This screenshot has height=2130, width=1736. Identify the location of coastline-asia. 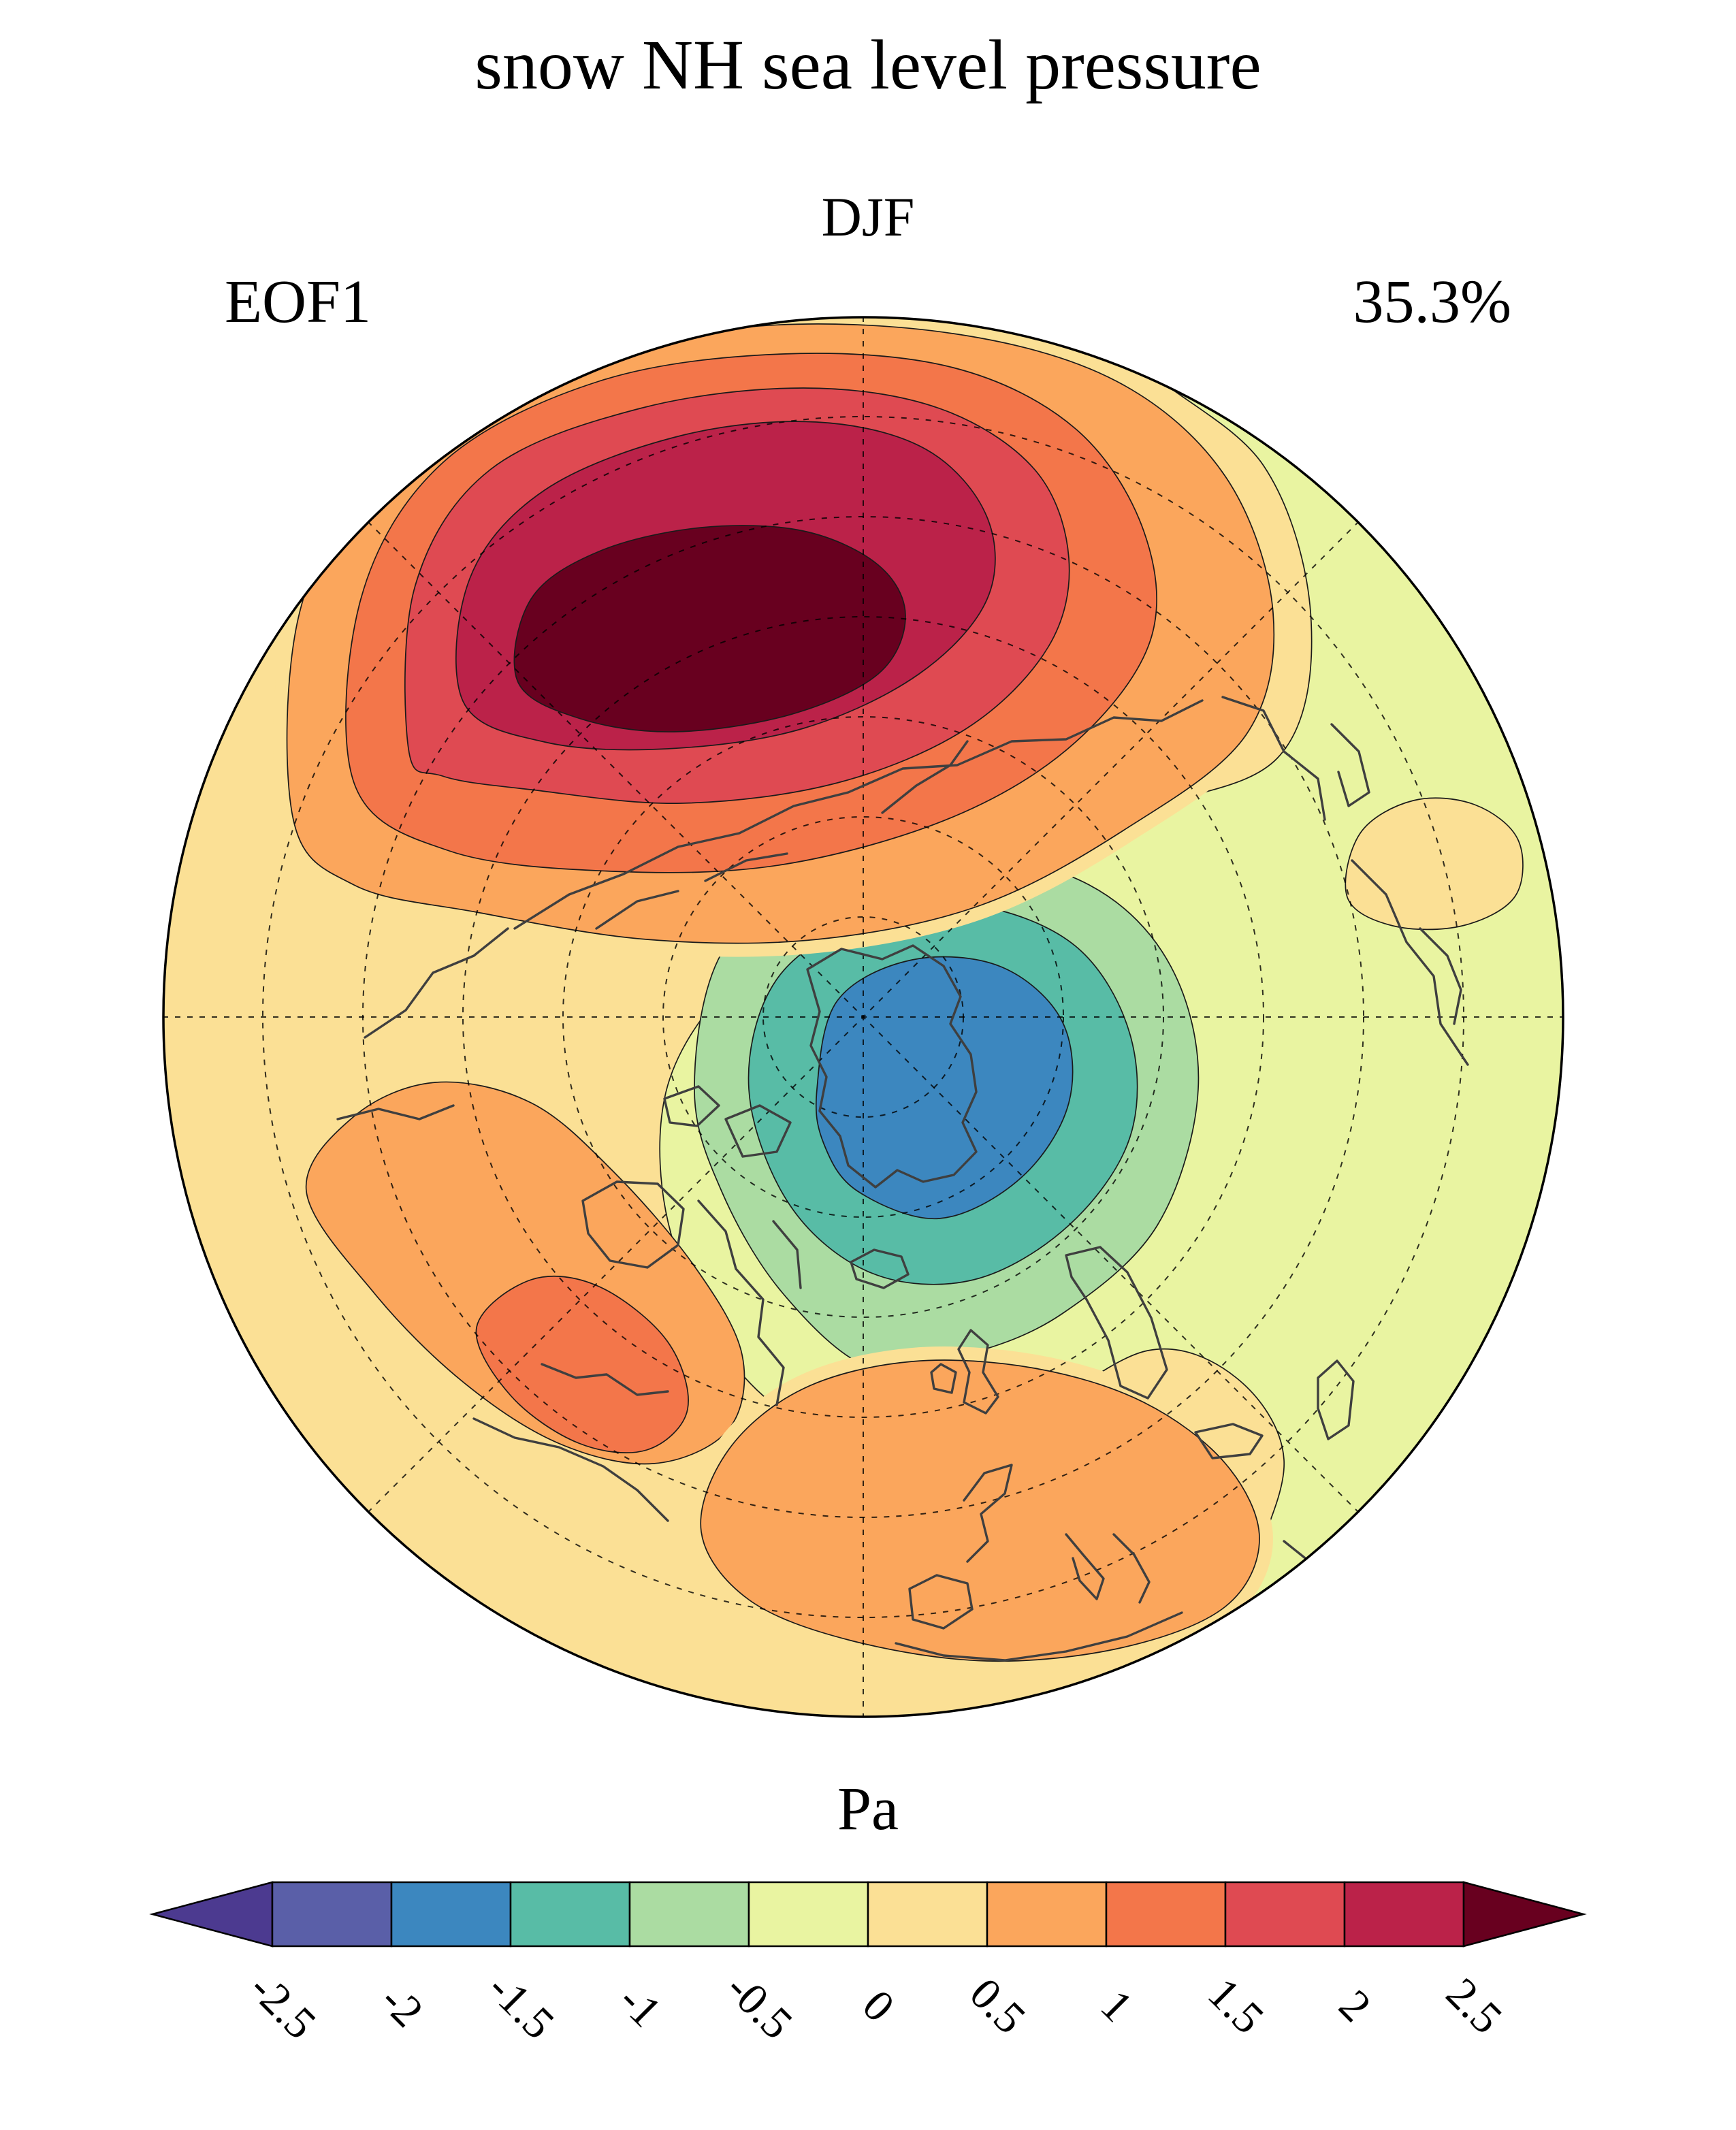
(991, 881).